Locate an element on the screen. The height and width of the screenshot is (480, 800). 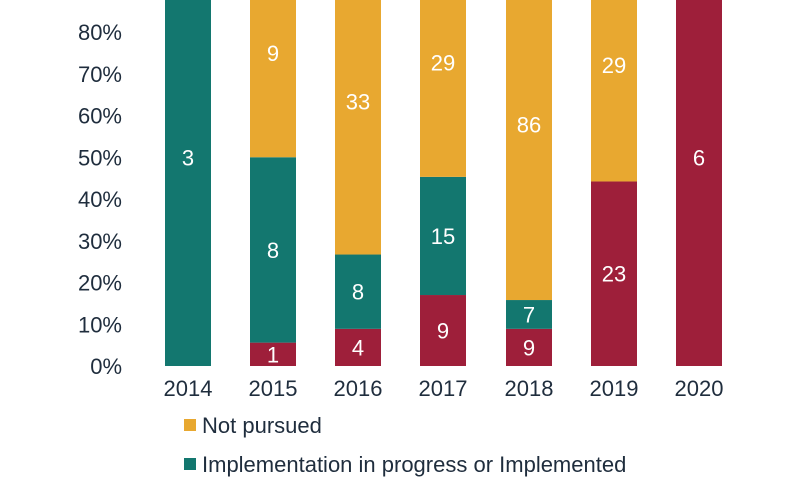
y-tick-label: 40% is located at coordinates (100, 199).